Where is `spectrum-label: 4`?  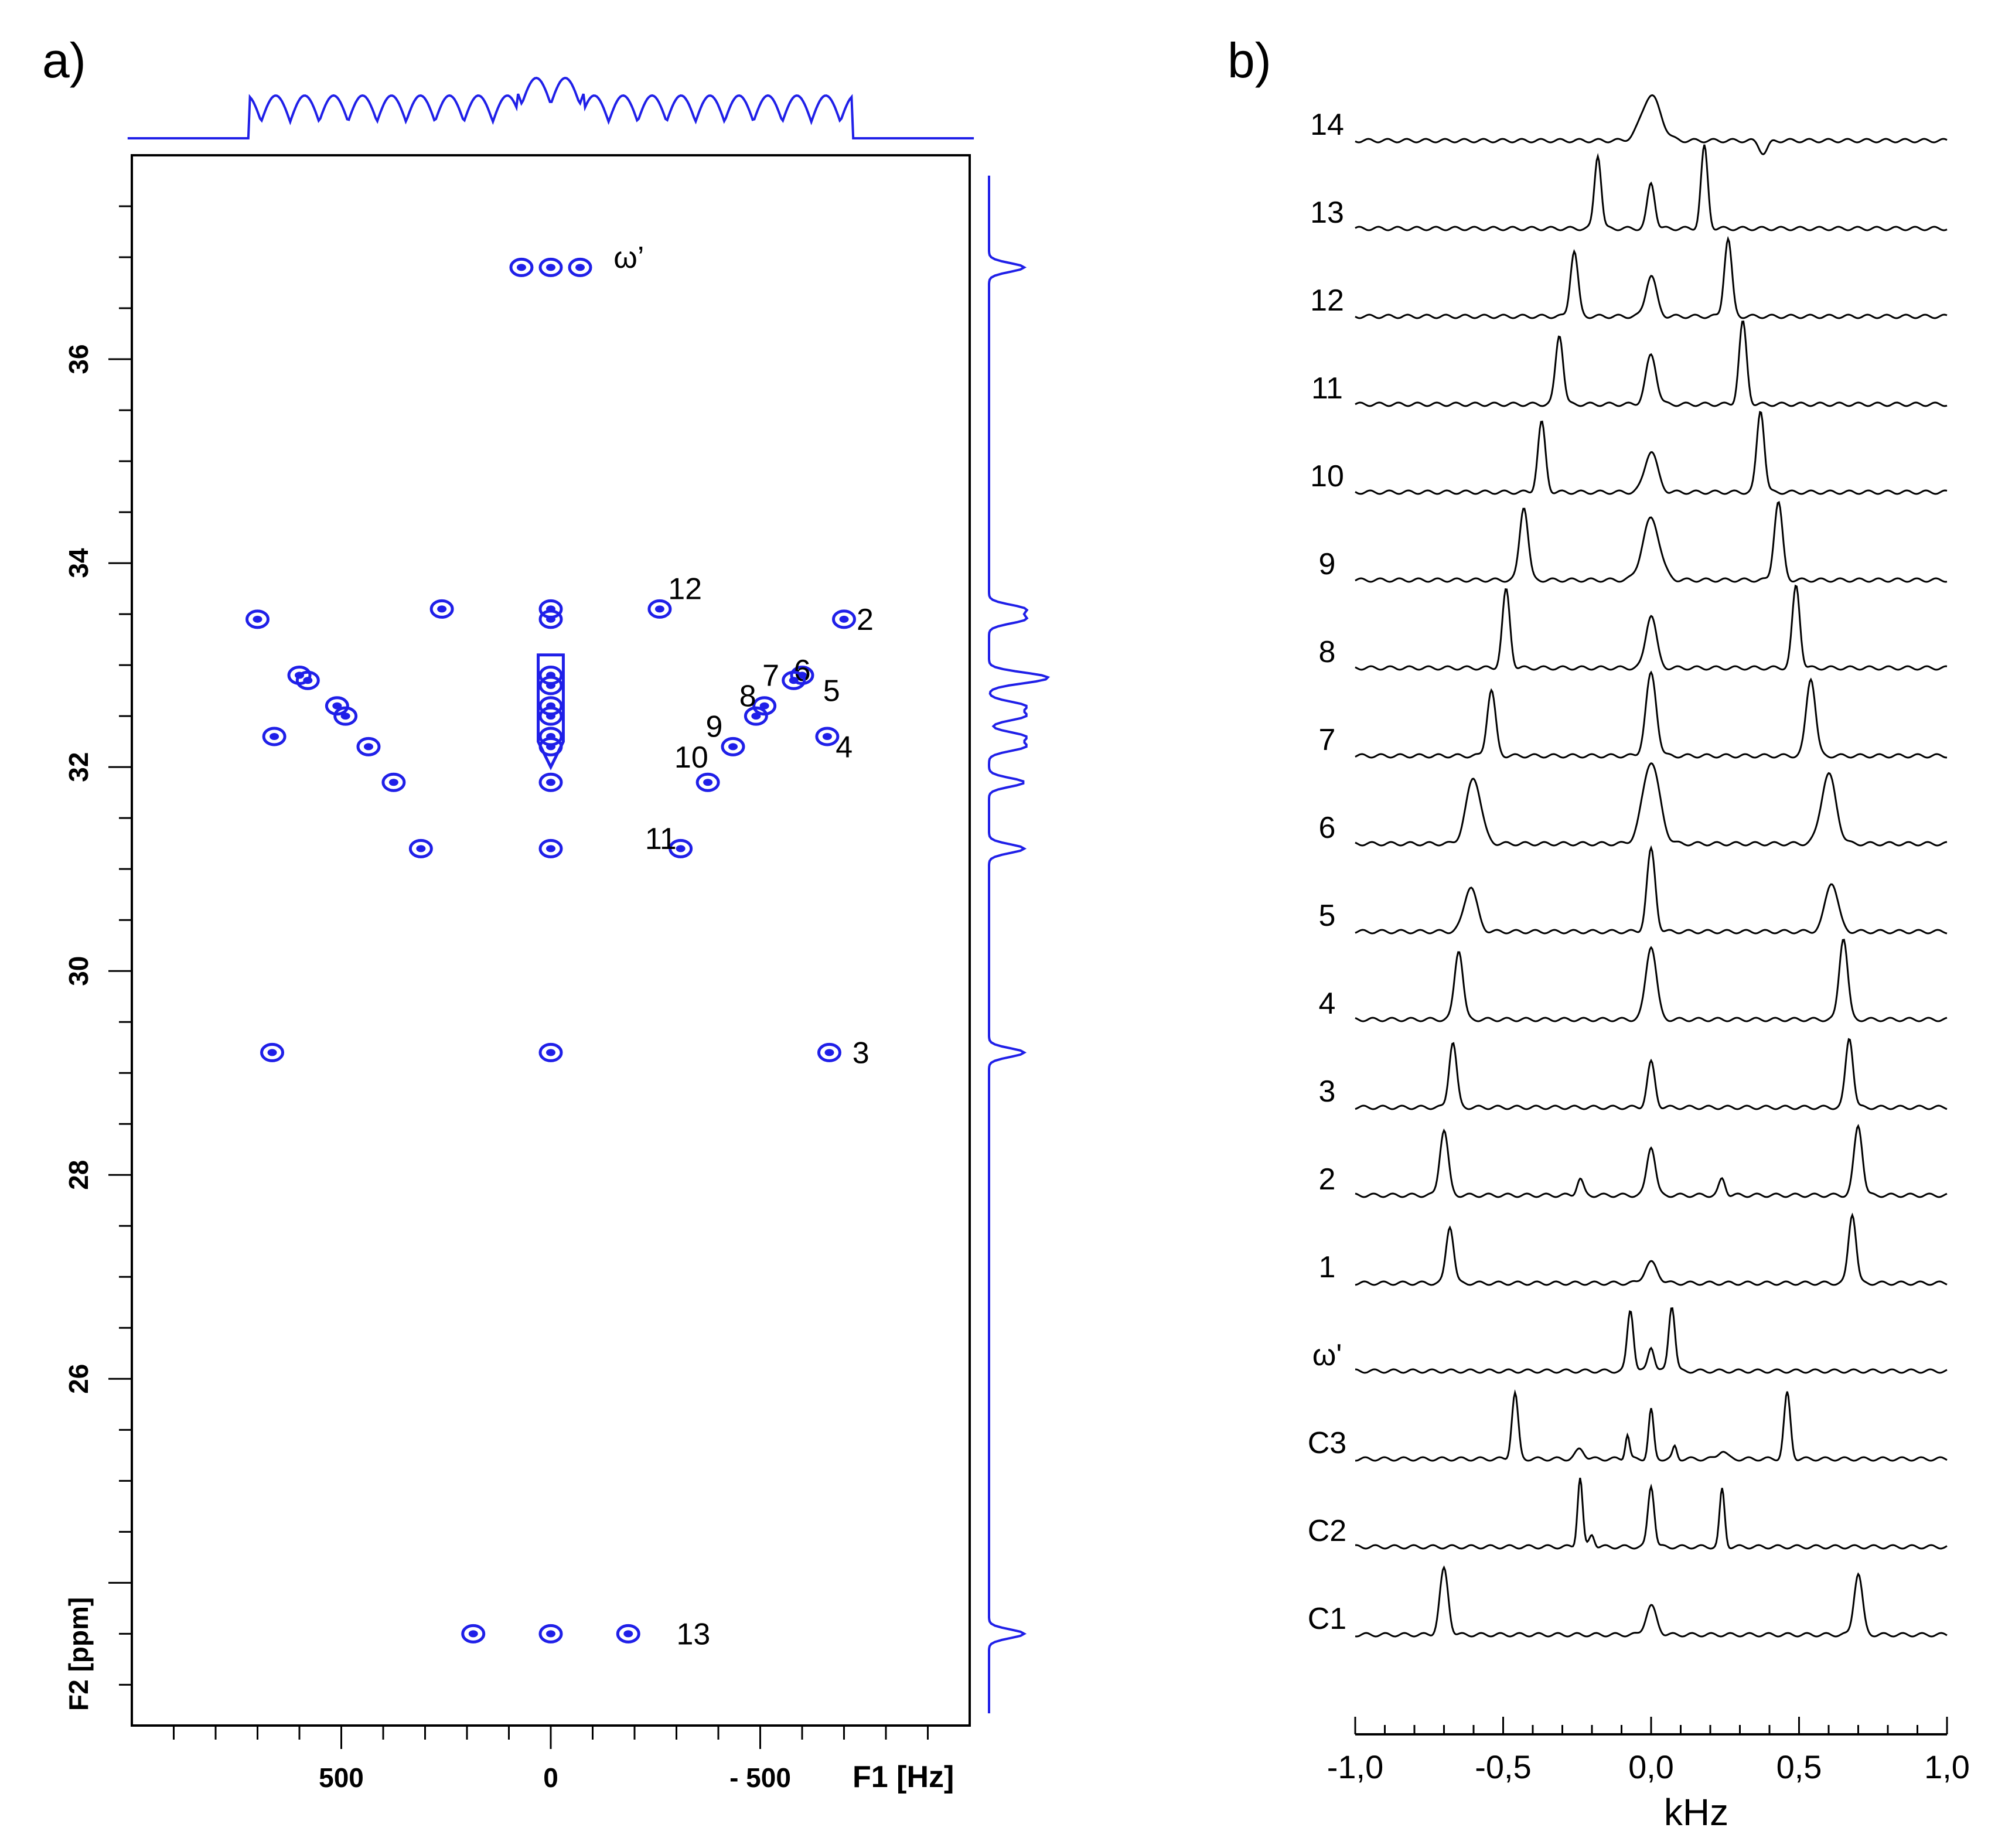 spectrum-label: 4 is located at coordinates (1327, 1004).